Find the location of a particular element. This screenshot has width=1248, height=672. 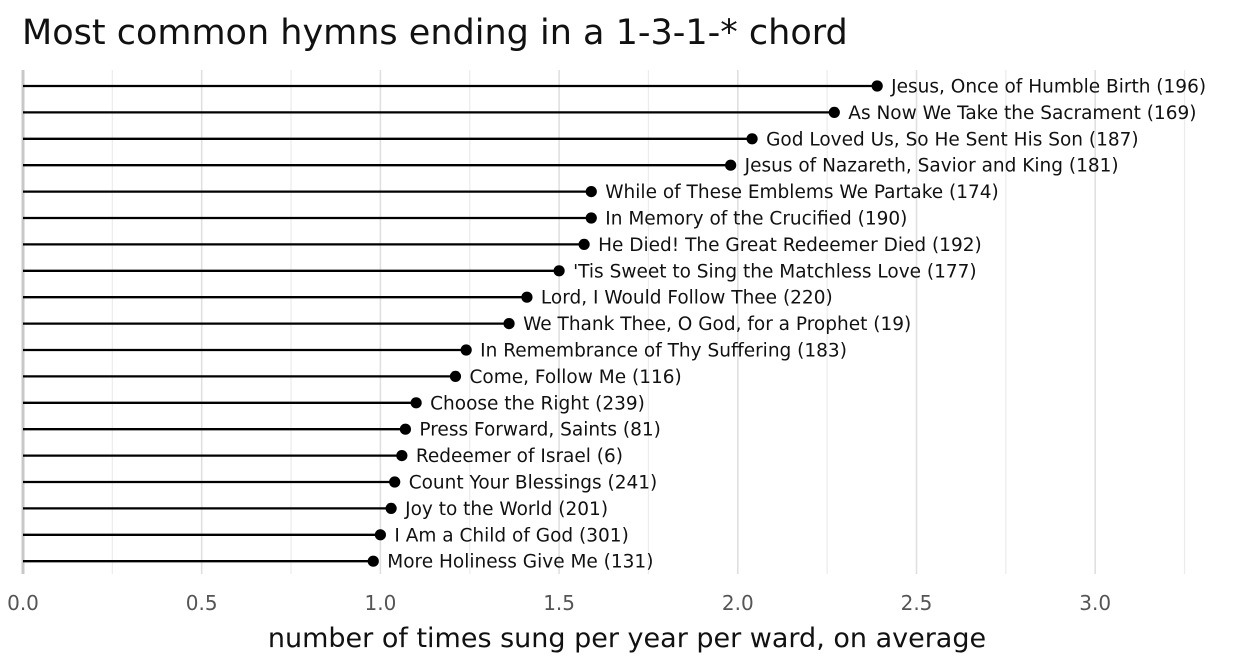

x-tick-label: 0.0 is located at coordinates (23, 603).